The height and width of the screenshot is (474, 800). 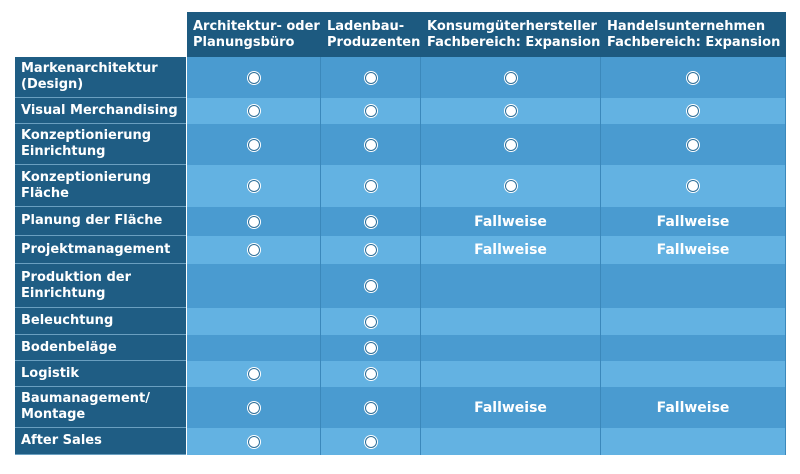 What do you see at coordinates (100, 221) in the screenshot?
I see `row-header: Planung der Fläche` at bounding box center [100, 221].